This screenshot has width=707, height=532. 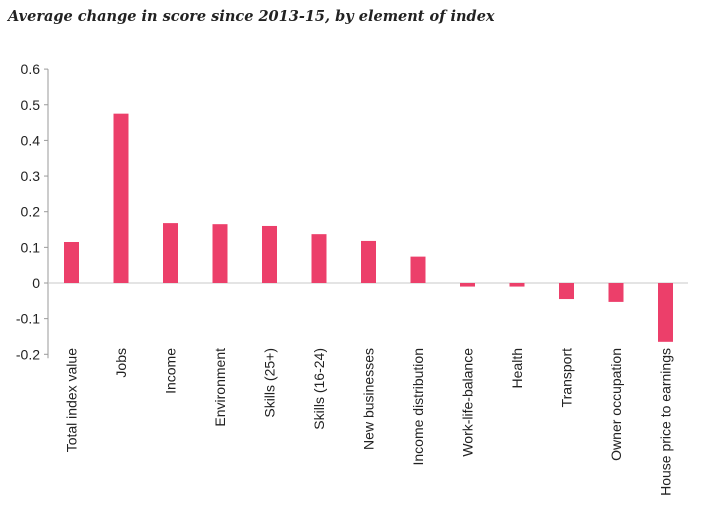 What do you see at coordinates (31, 176) in the screenshot?
I see `y-tick-label: 0.3` at bounding box center [31, 176].